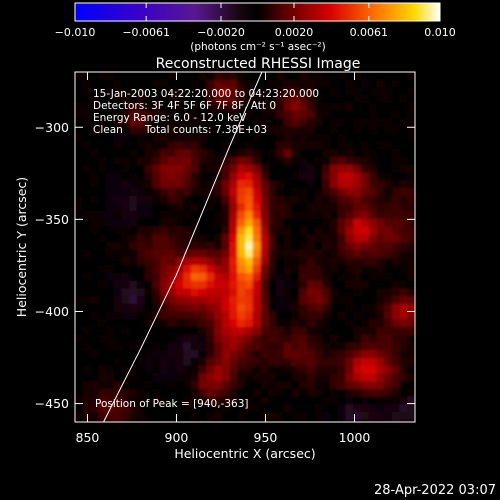 Image resolution: width=500 pixels, height=500 pixels. I want to click on colorbar, so click(257, 12).